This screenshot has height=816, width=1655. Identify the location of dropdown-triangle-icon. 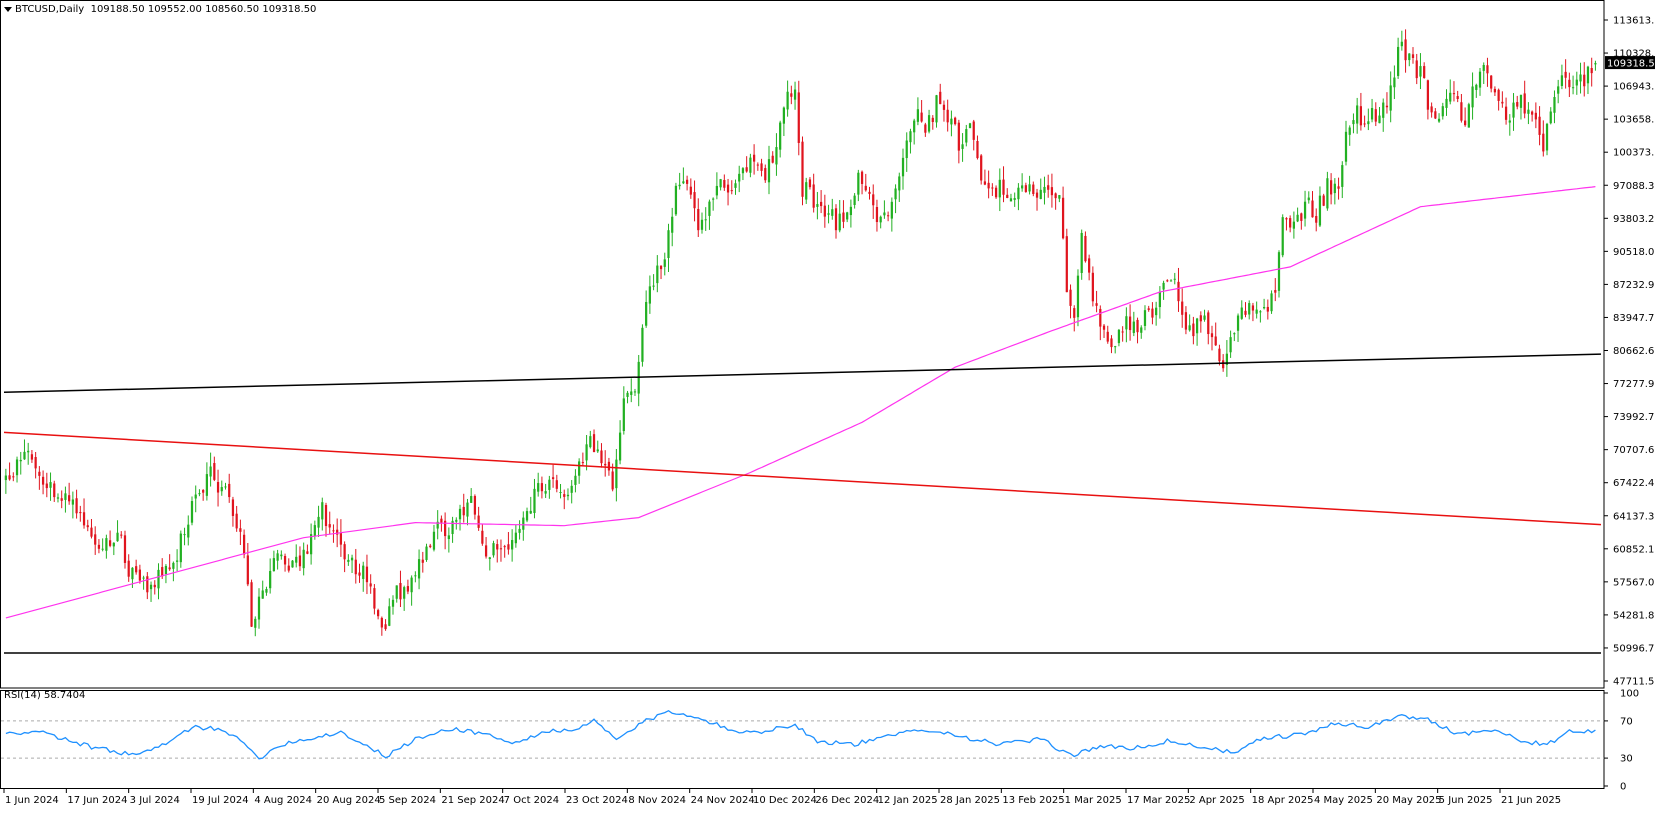
(8, 9).